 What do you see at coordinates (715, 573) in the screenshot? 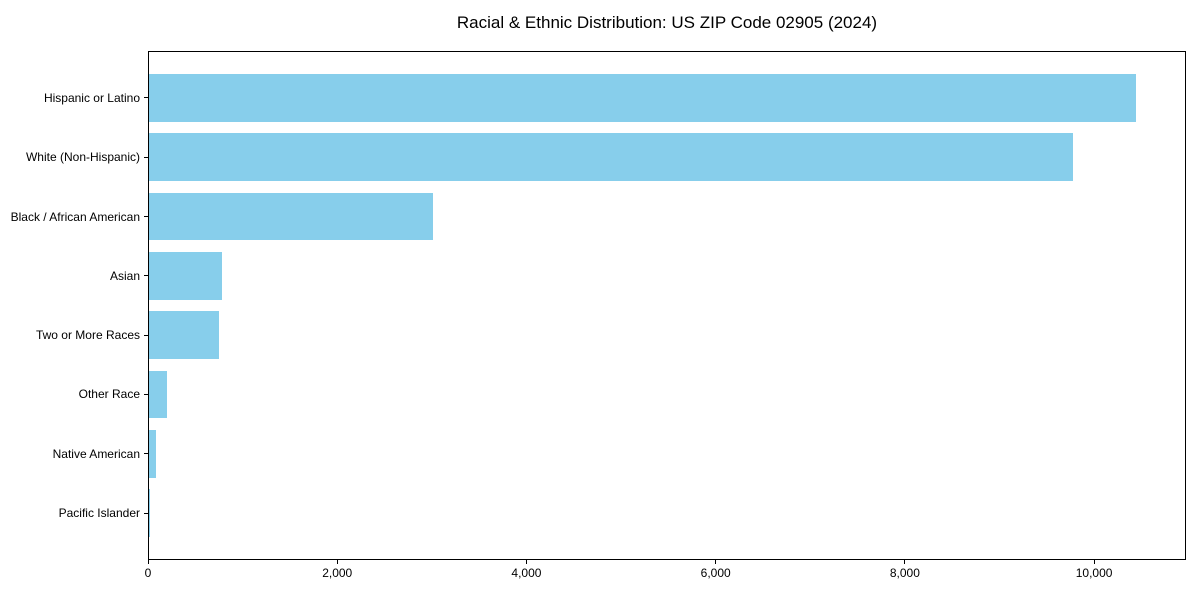
I see `x-tick-label-6000: 6,000` at bounding box center [715, 573].